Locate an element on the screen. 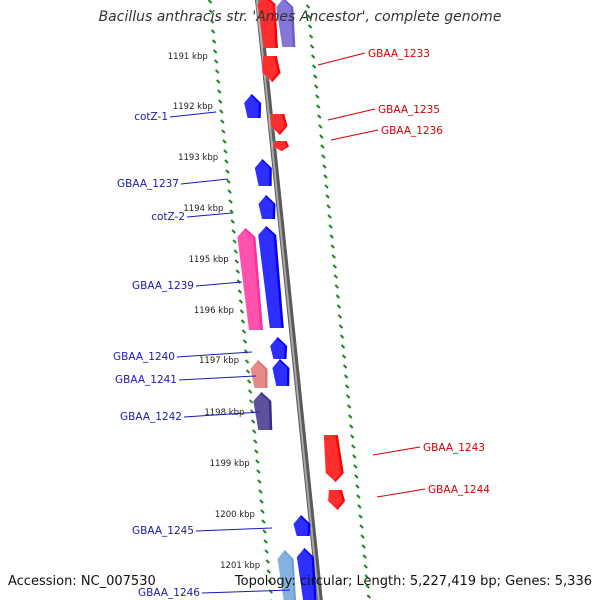  gene-gbaa-1246-shine is located at coordinates (304, 574).